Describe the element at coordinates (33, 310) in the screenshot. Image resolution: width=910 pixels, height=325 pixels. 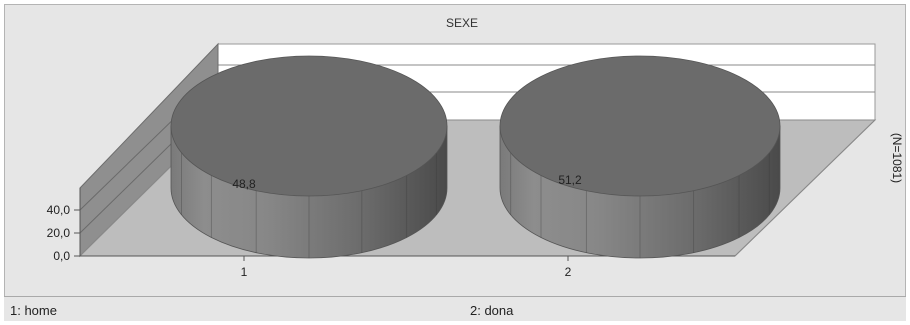
I see `legend-item-1: 1: home` at that location.